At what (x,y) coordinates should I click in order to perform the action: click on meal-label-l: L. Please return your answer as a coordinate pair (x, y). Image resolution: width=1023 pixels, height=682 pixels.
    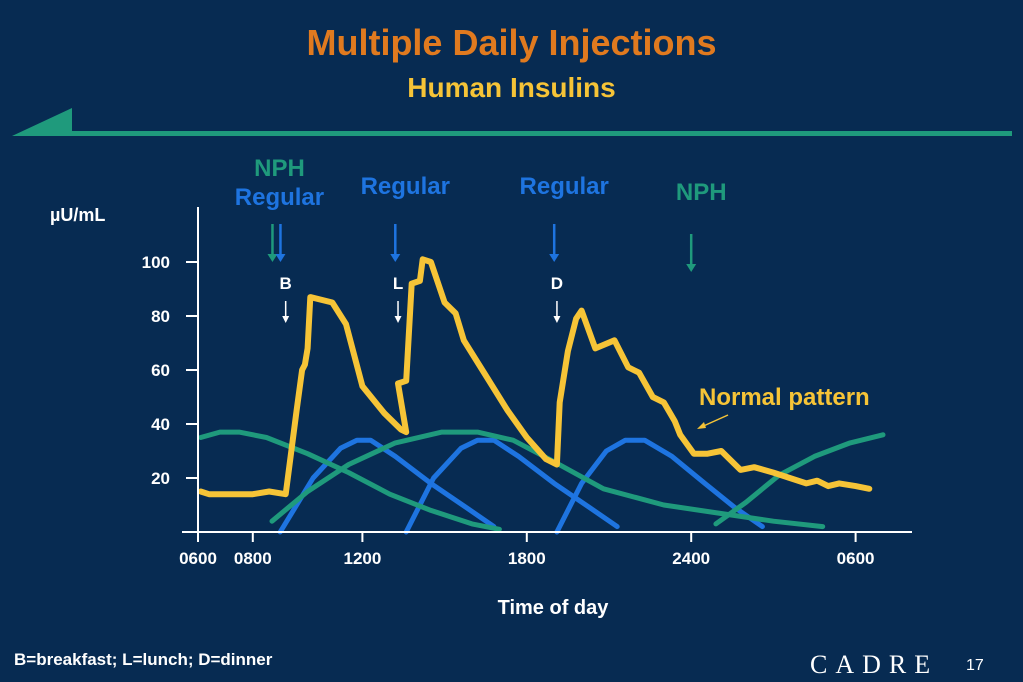
    Looking at the image, I should click on (398, 283).